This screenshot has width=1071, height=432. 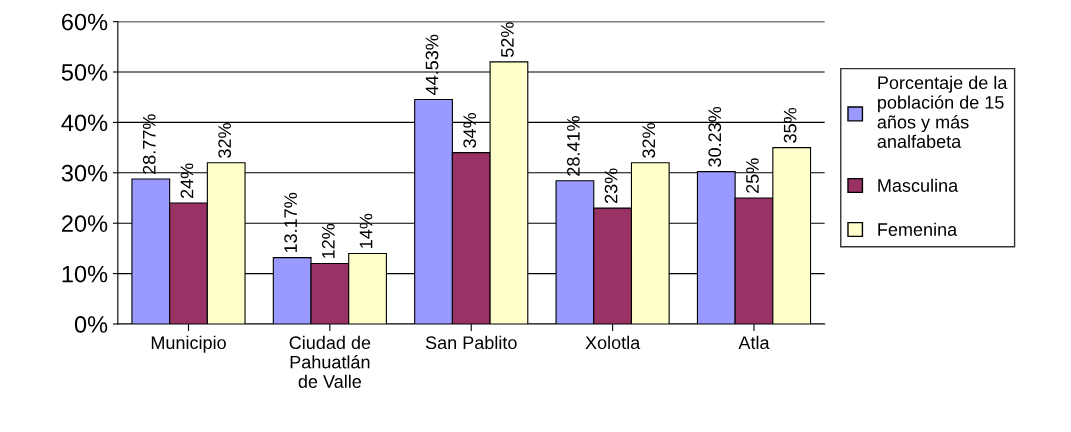 I want to click on x-tick-label: Municipio, so click(x=188, y=344).